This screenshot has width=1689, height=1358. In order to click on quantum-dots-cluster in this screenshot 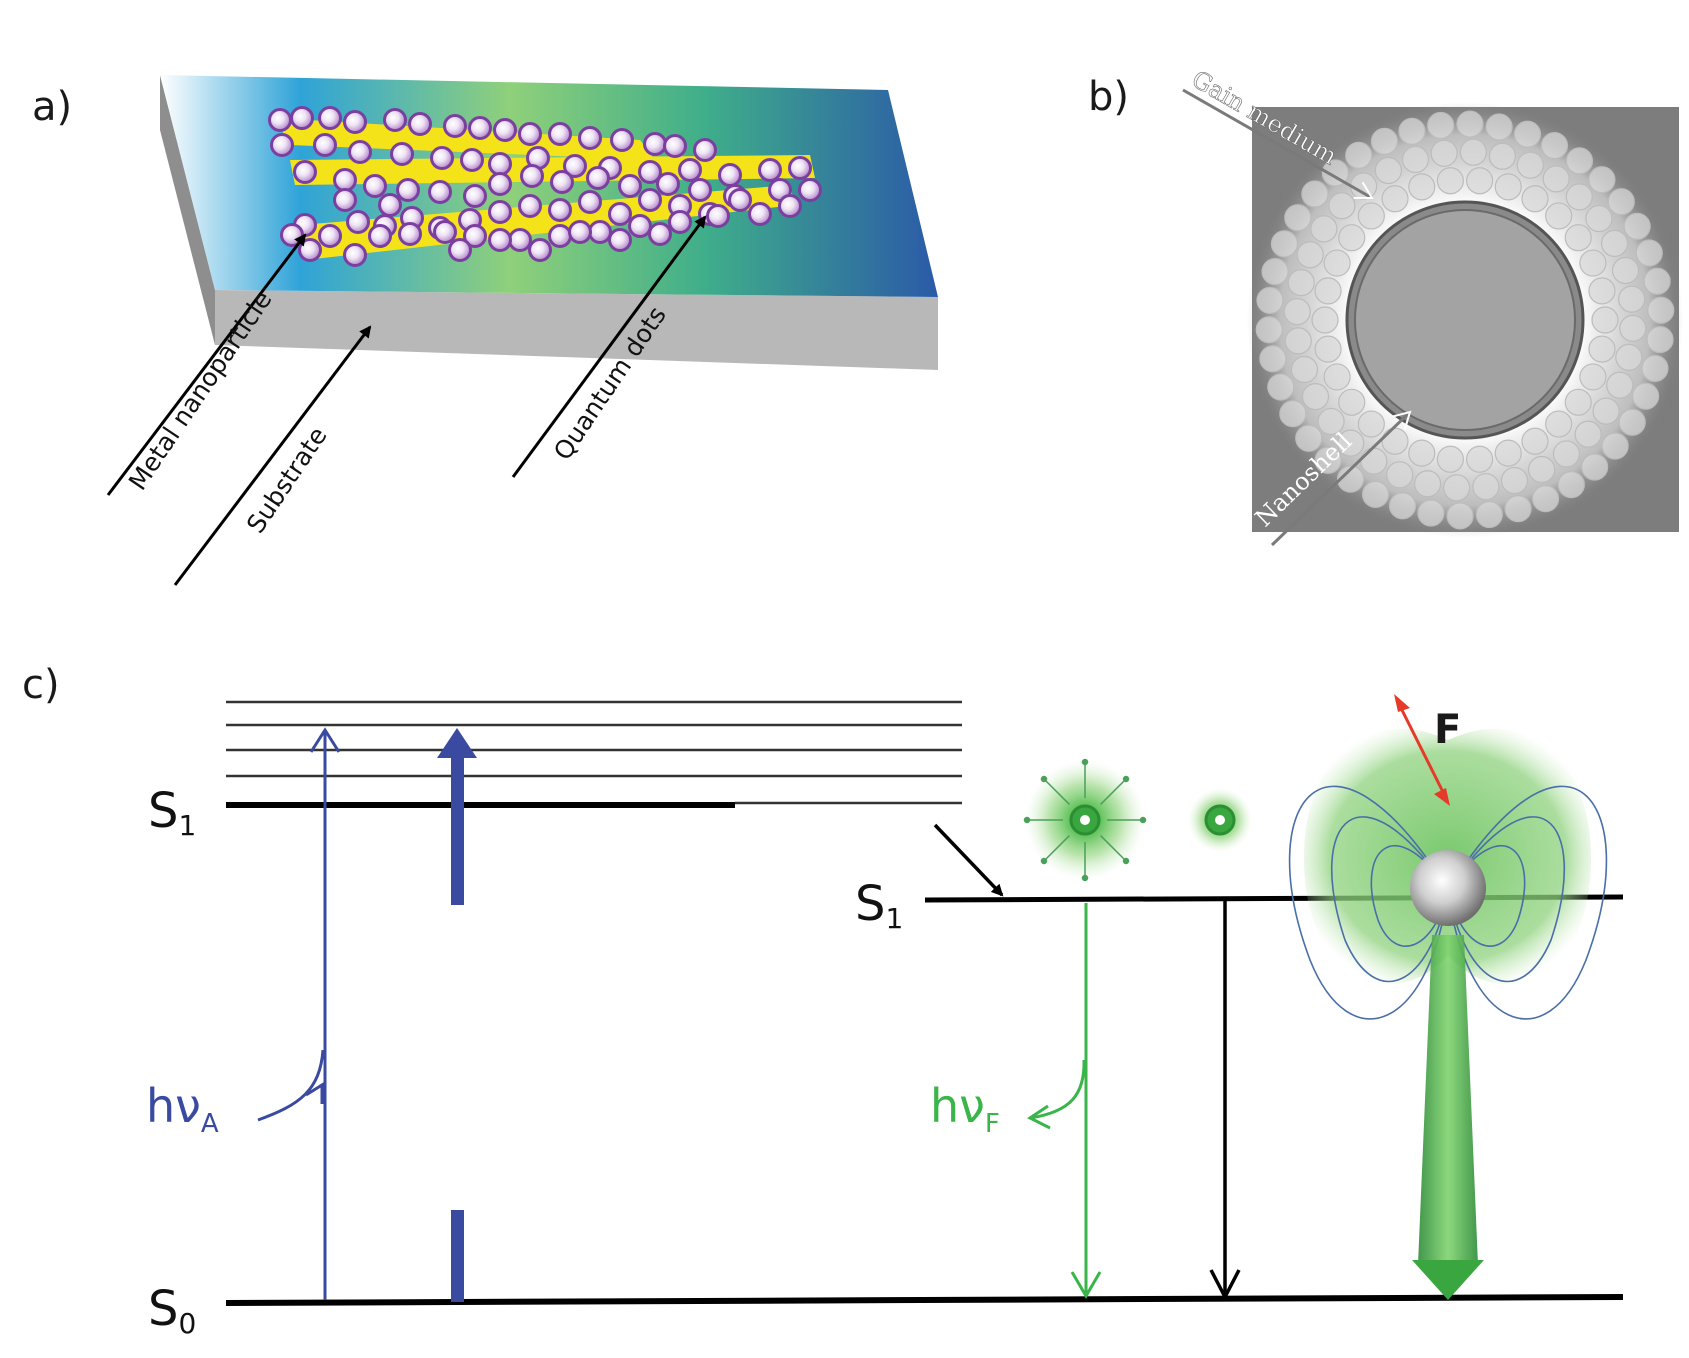, I will do `click(545, 186)`.